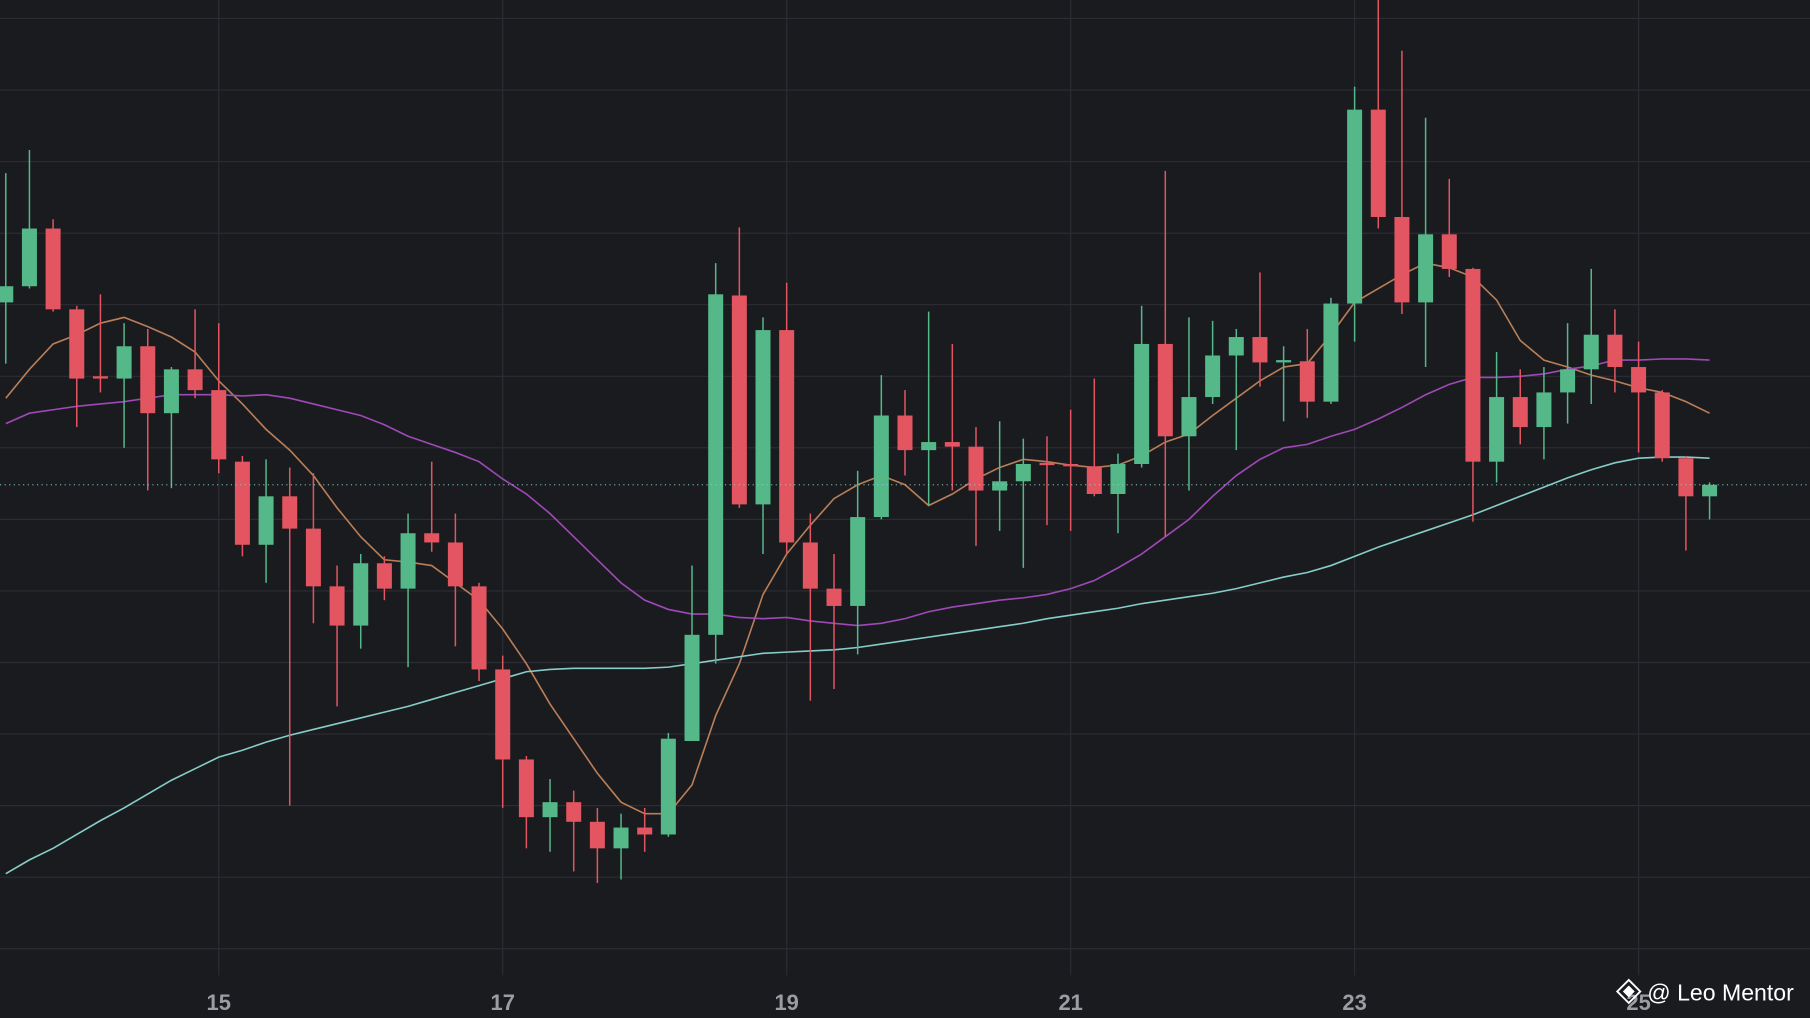 This screenshot has width=1810, height=1018. I want to click on watermark: @ Leo Mentor, so click(1704, 992).